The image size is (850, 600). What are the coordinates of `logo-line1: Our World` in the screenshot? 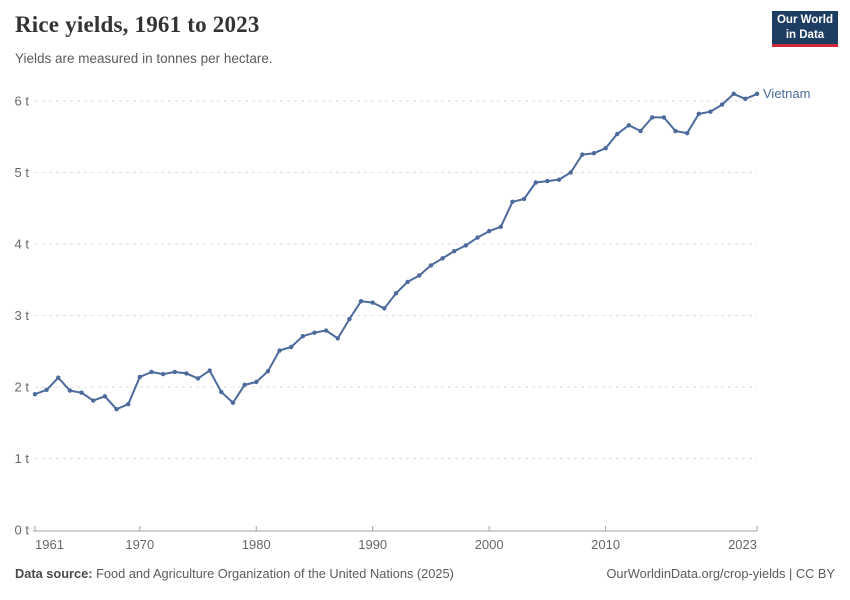 It's located at (804, 20).